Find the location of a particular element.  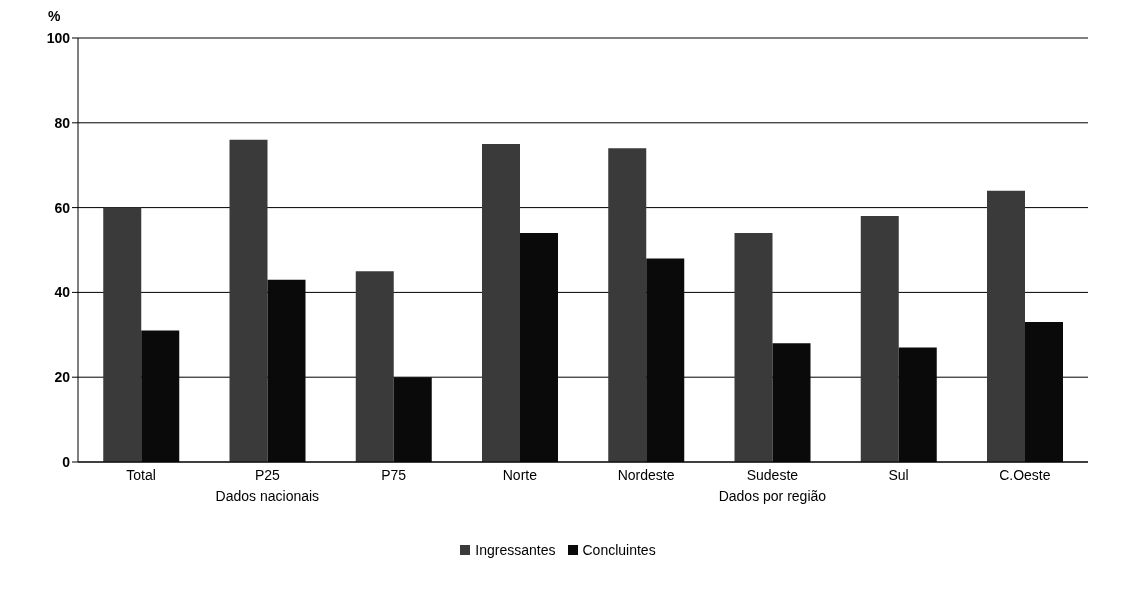

y-tick-label: 0 is located at coordinates (66, 461).